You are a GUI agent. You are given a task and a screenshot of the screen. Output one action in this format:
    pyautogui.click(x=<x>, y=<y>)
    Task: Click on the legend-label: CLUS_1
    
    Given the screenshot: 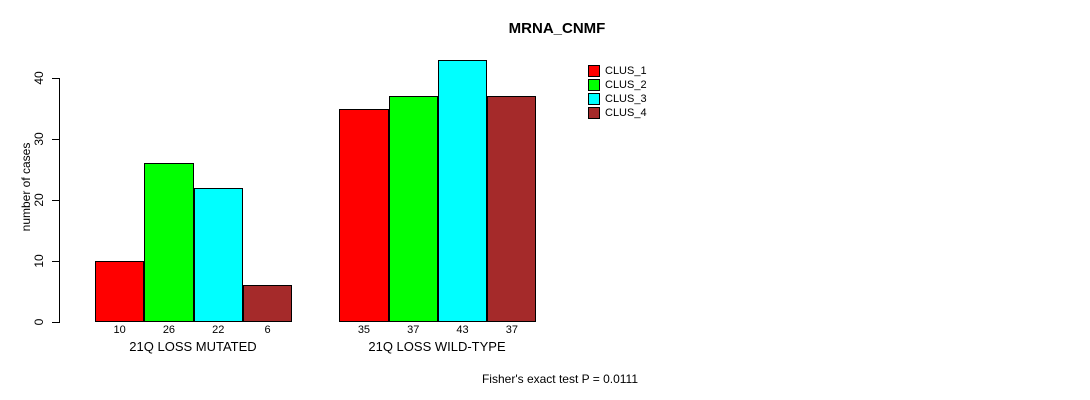 What is the action you would take?
    pyautogui.click(x=626, y=71)
    